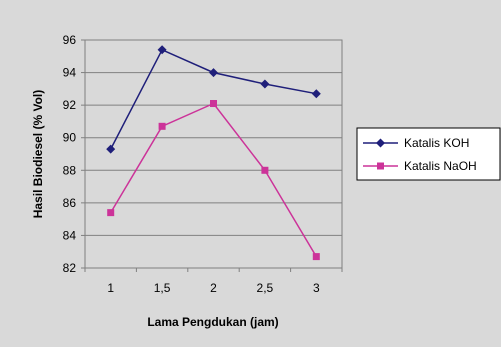  Describe the element at coordinates (70, 40) in the screenshot. I see `y-tick-label: 96` at that location.